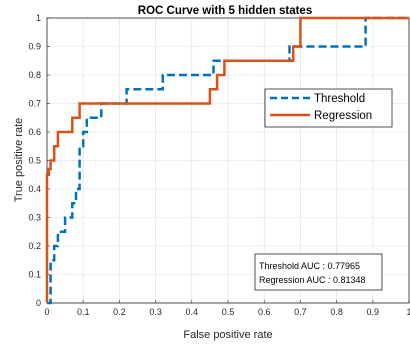 The width and height of the screenshot is (410, 345). I want to click on x-axis-label: False positive rate, so click(227, 335).